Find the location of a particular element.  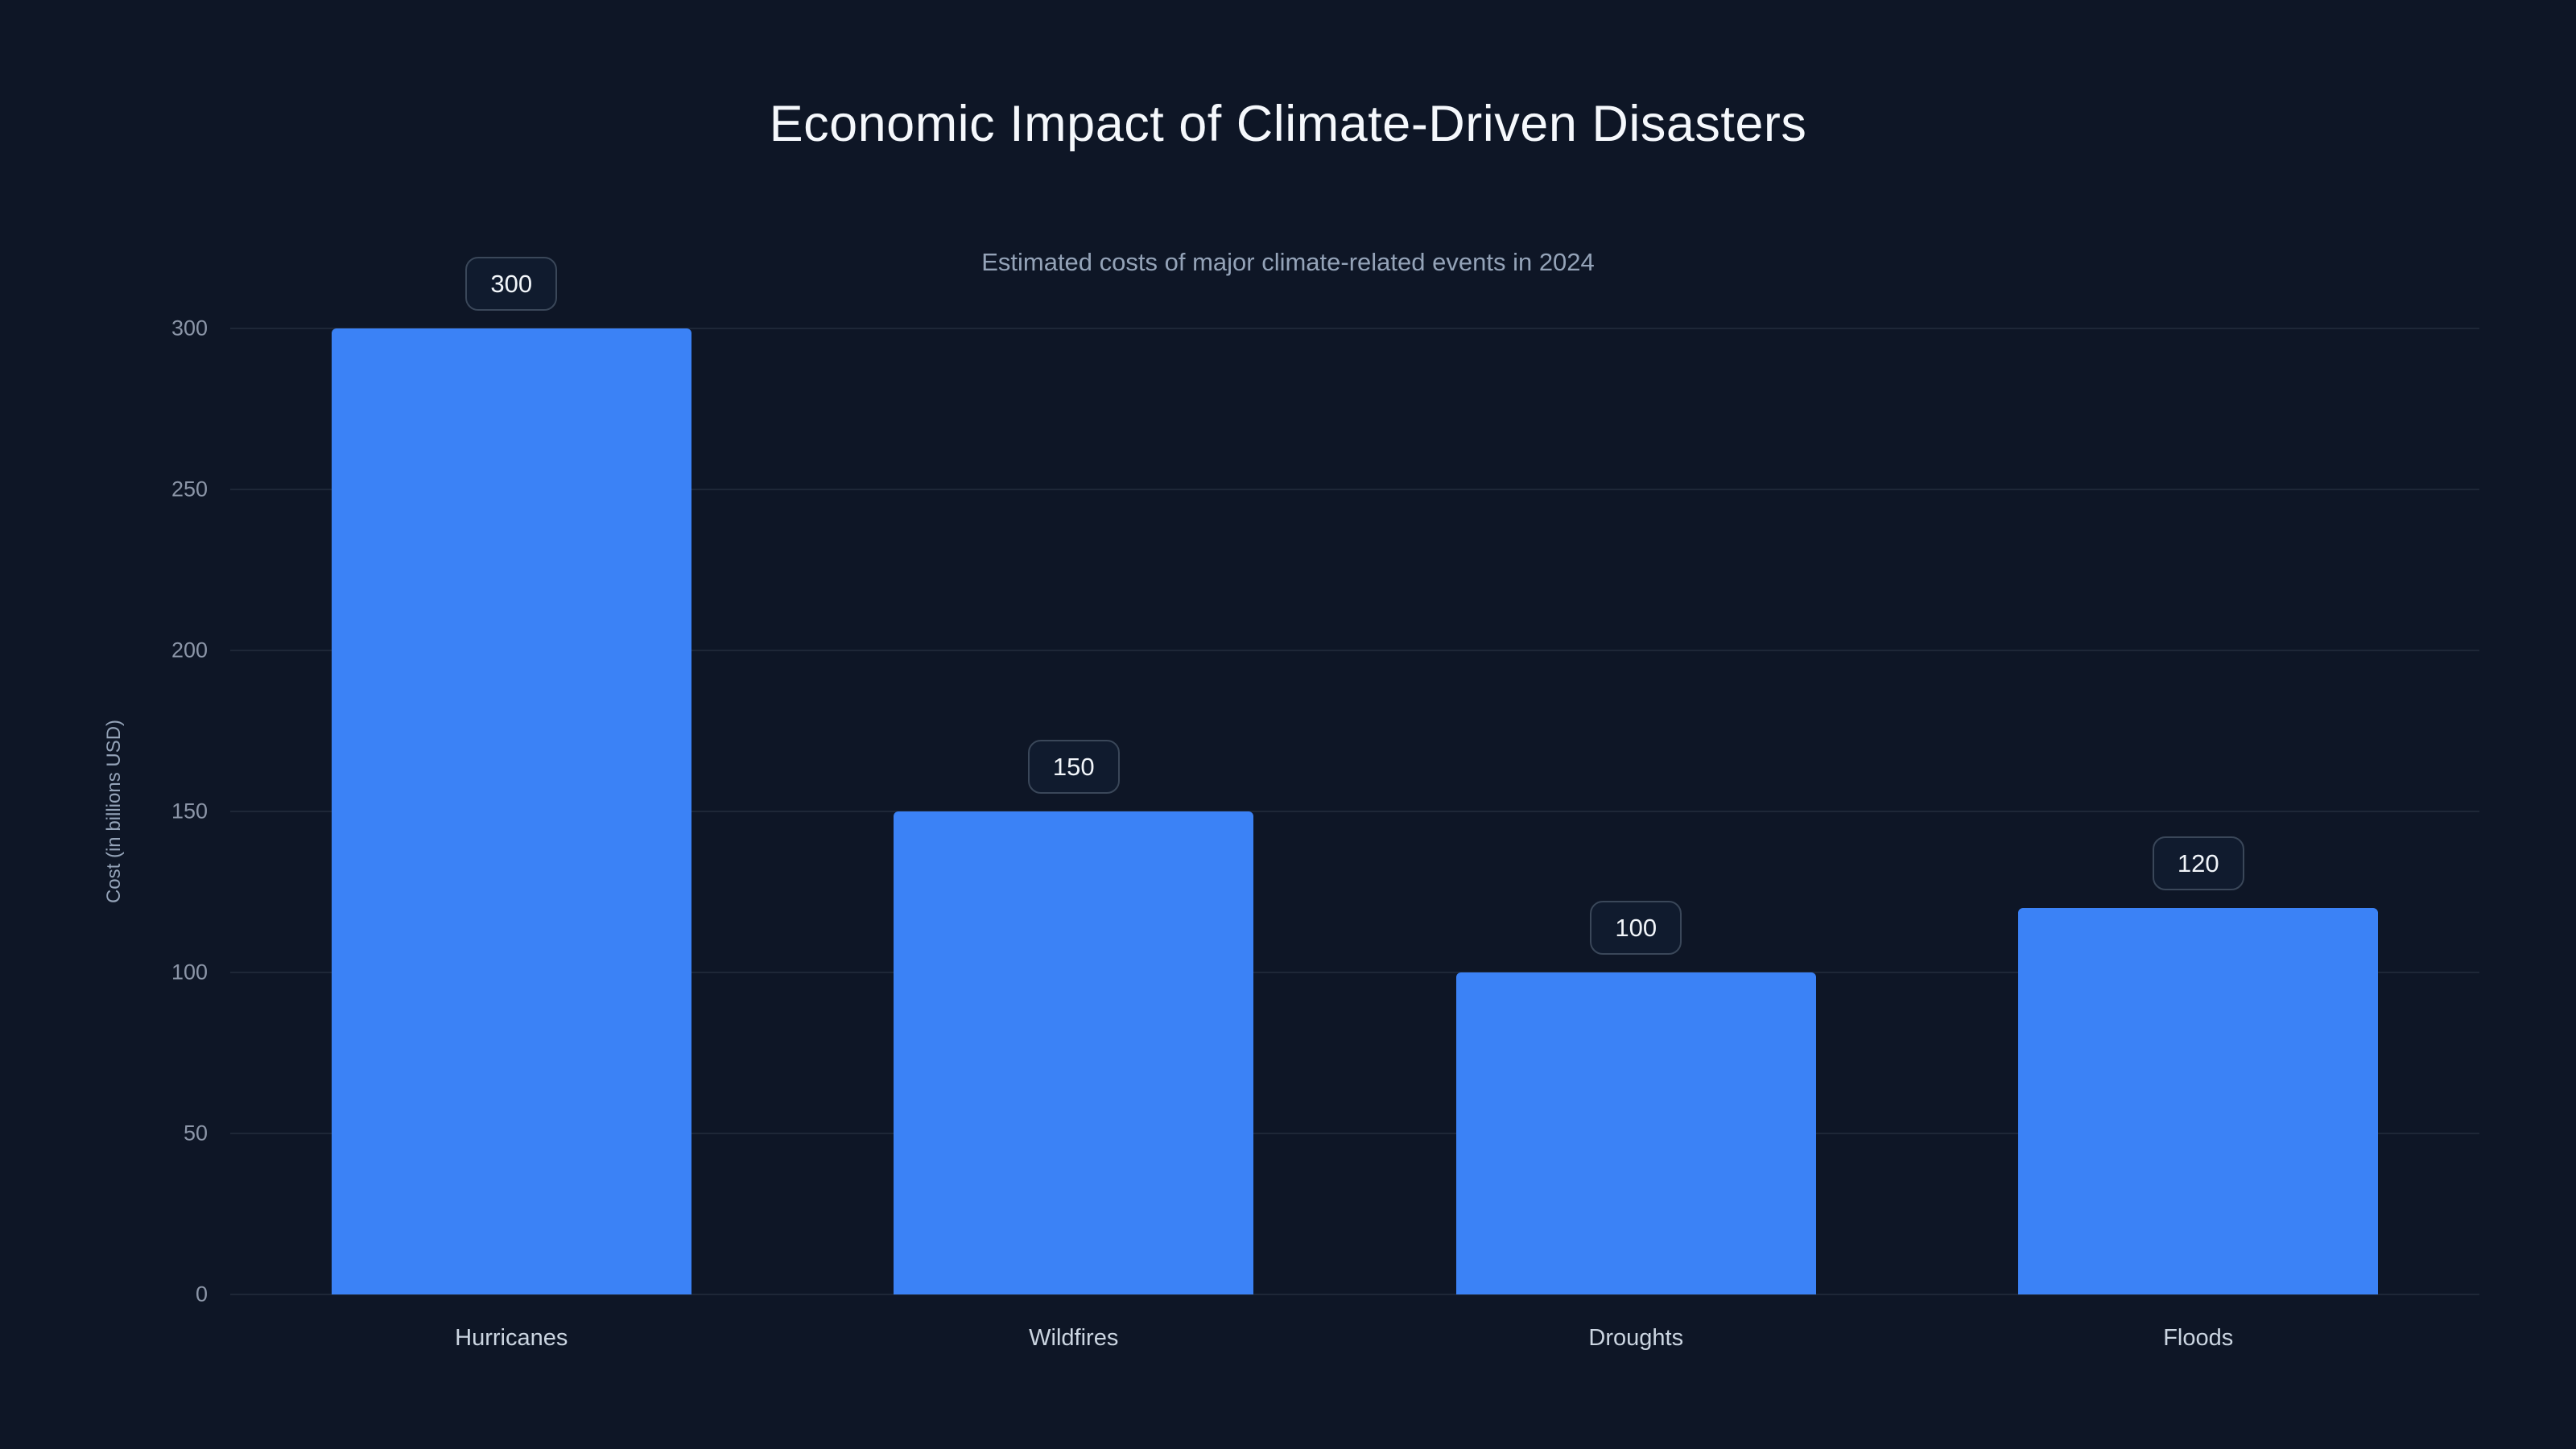

y-tick-label-0: 0 is located at coordinates (201, 1294).